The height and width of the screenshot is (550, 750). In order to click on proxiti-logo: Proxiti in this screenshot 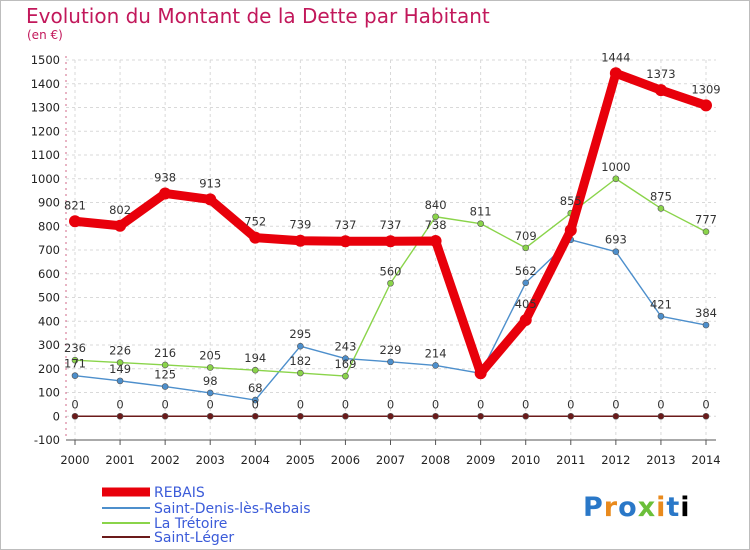, I will do `click(637, 507)`.